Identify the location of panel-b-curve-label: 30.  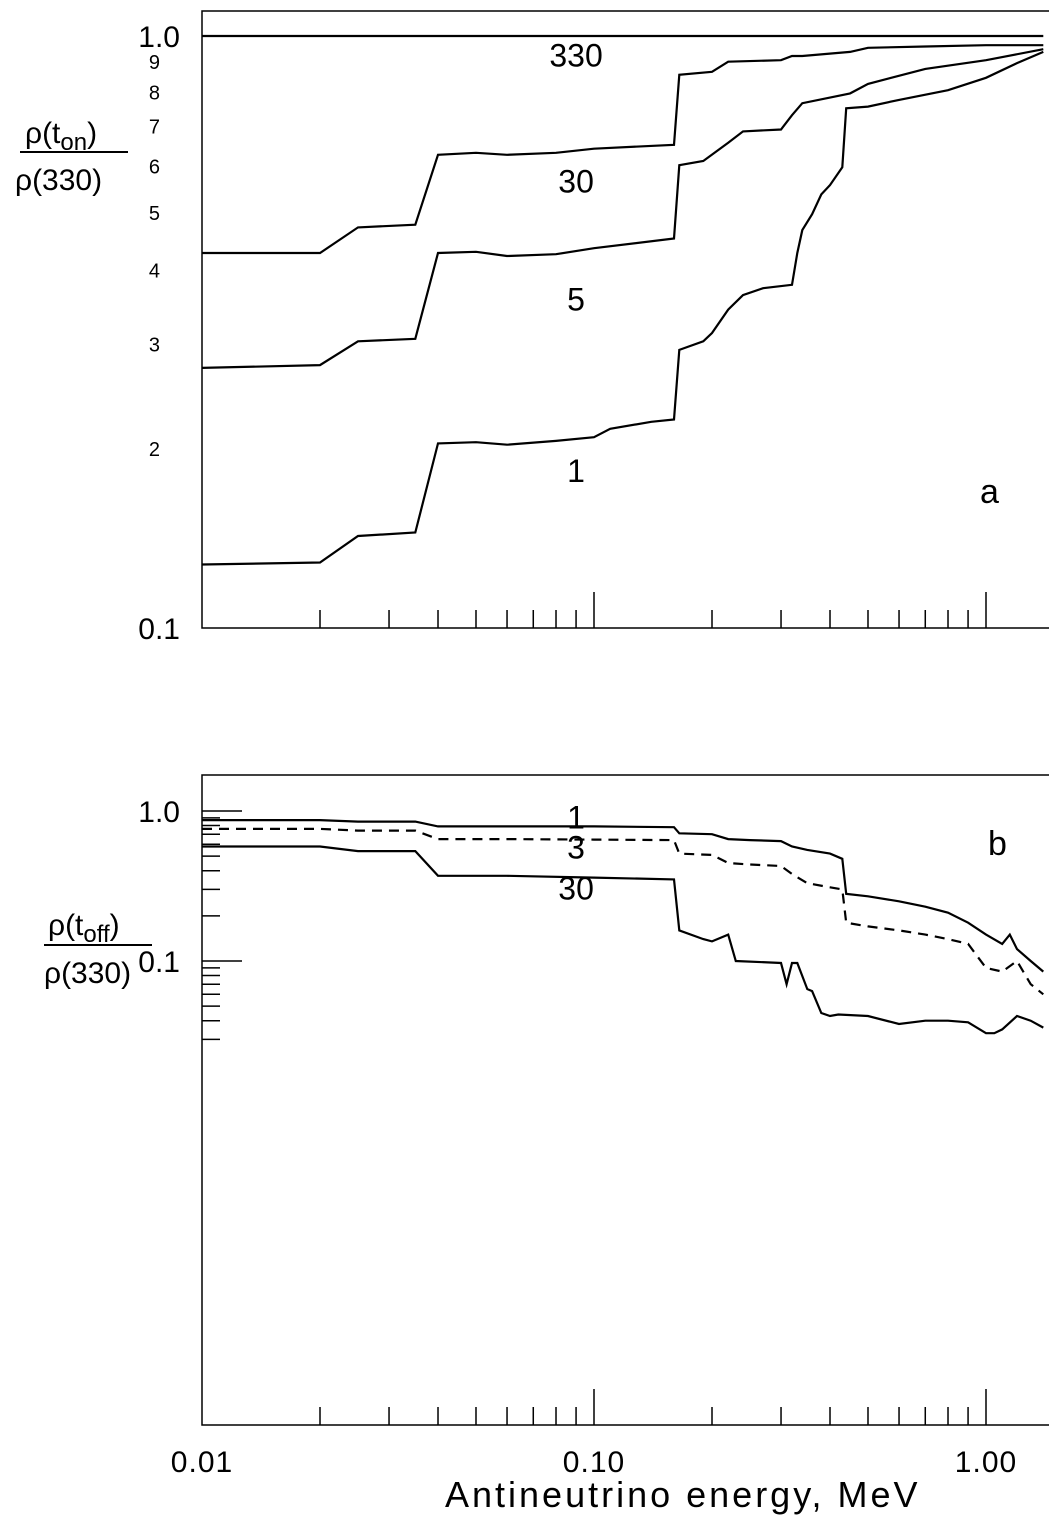
(576, 888).